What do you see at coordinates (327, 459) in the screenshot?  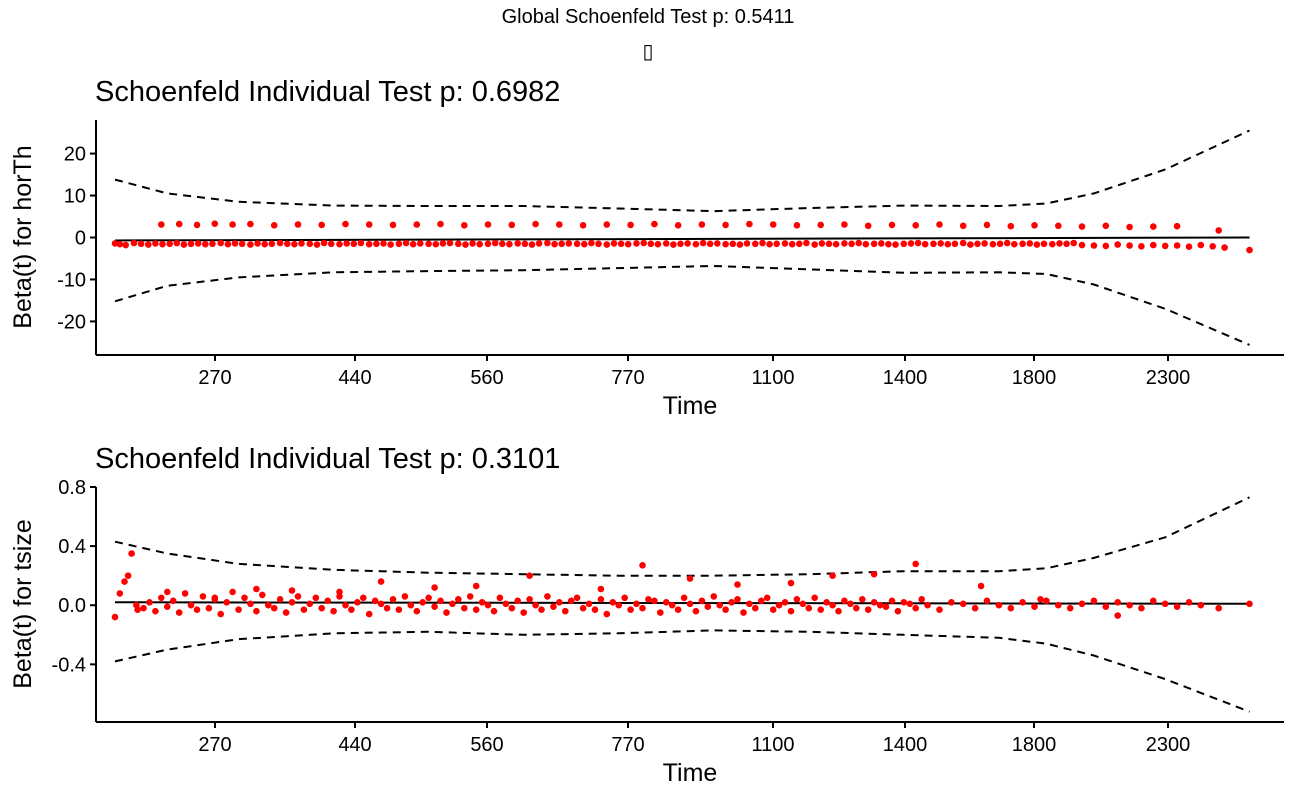 I see `panel-title: Schoenfeld Individual Test p: 0.3101` at bounding box center [327, 459].